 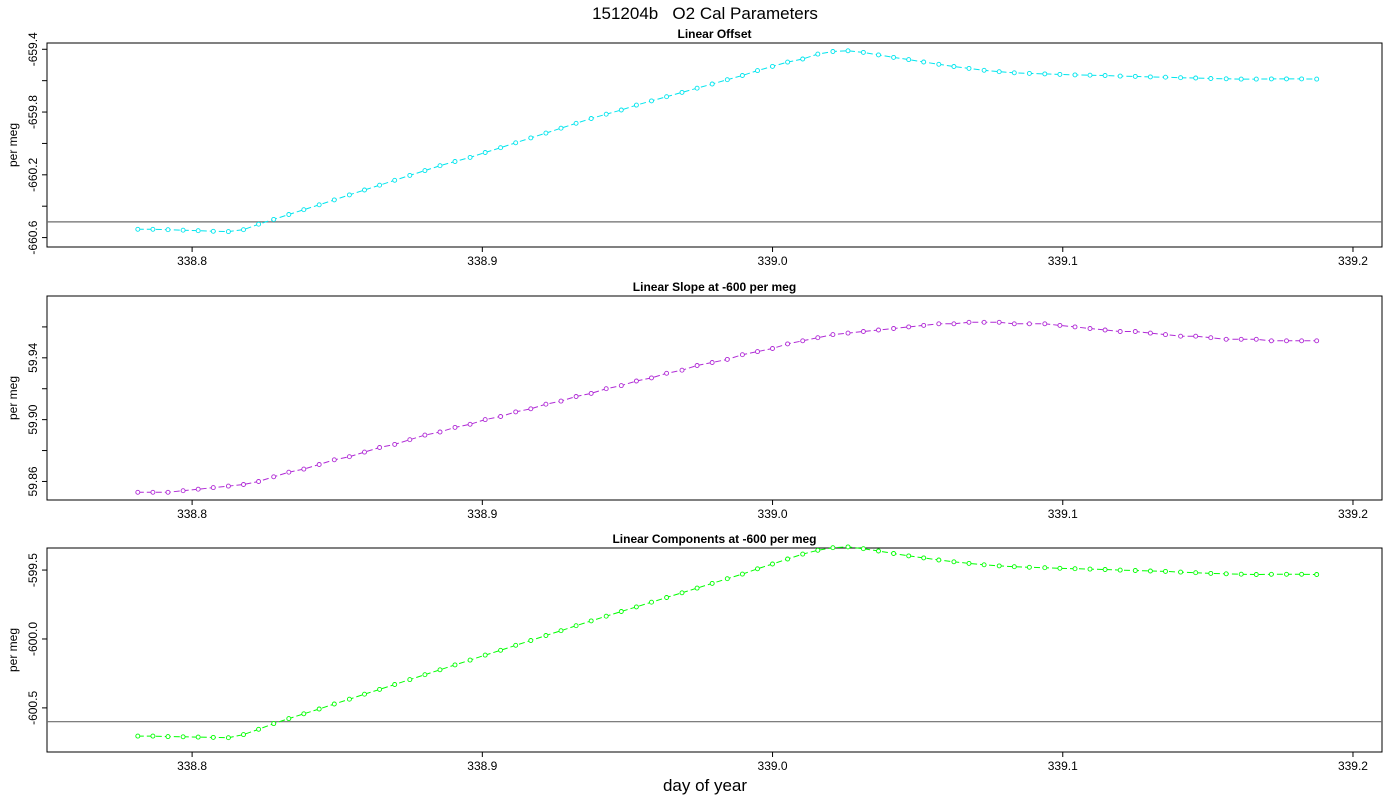 I want to click on panel-title: Linear Components at -600 per meg, so click(x=714, y=539).